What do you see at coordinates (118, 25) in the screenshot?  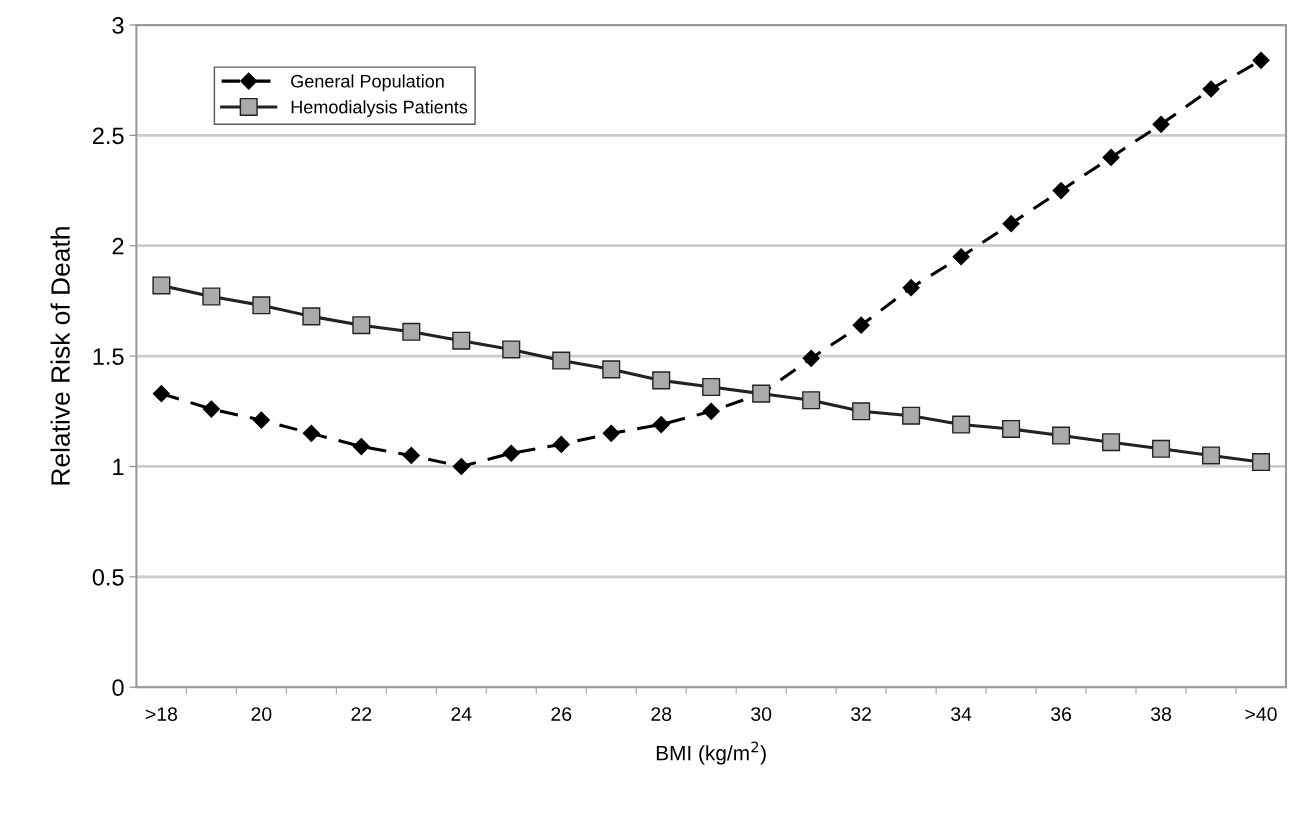 I see `y-tick-label: 3` at bounding box center [118, 25].